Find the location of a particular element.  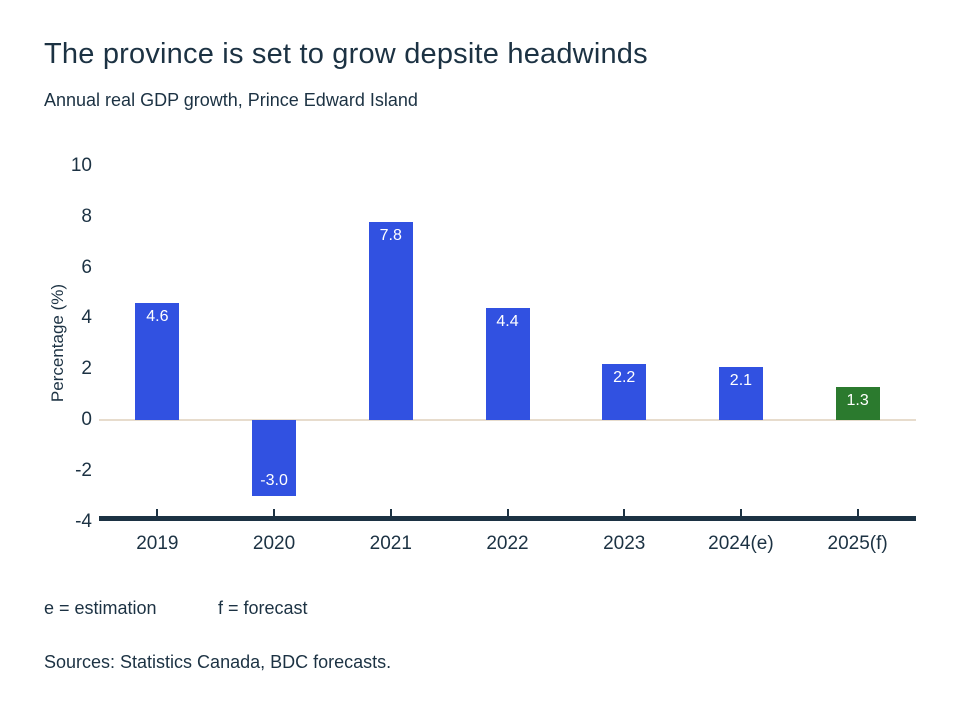

bar-value-label-2022: 4.4 is located at coordinates (507, 322).